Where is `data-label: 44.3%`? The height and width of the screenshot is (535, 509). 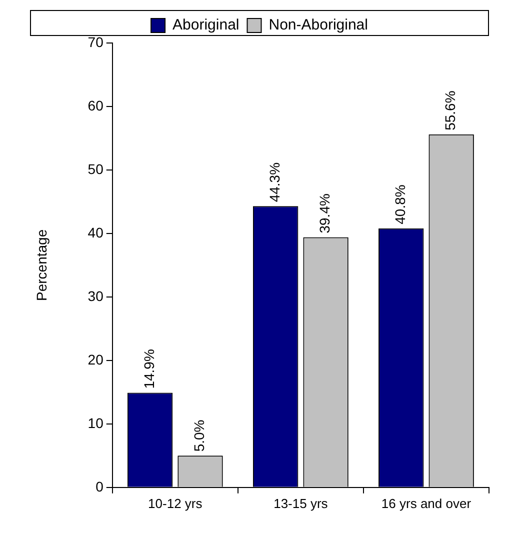
data-label: 44.3% is located at coordinates (274, 182).